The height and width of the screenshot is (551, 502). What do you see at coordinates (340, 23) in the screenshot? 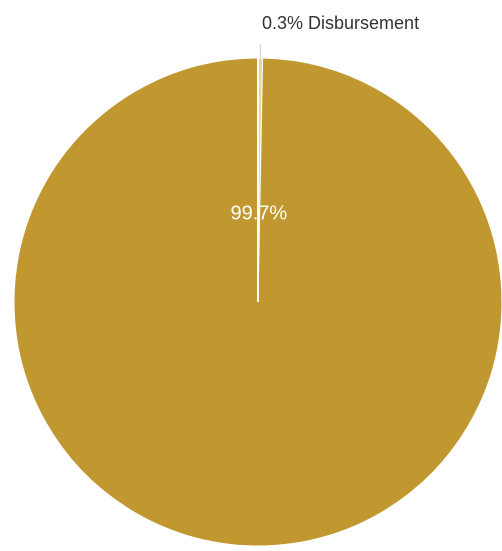
I see `pie-slice-label-disbursement: 0.3% Disbursement` at bounding box center [340, 23].